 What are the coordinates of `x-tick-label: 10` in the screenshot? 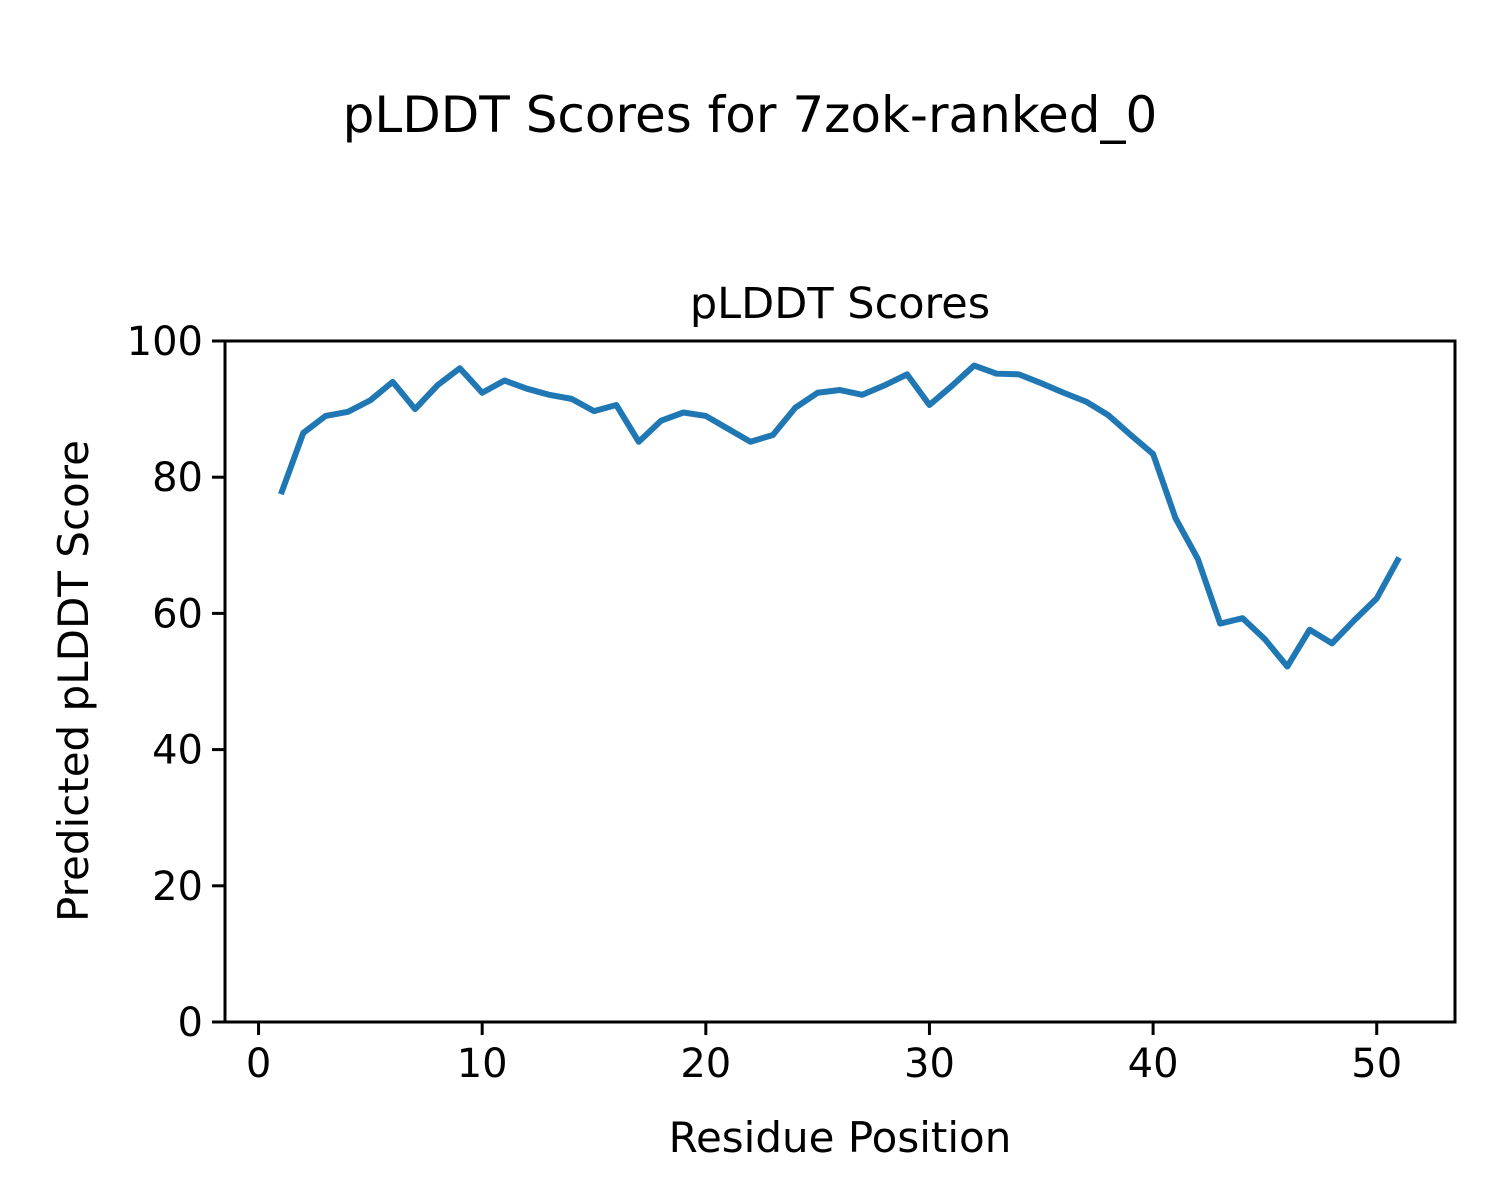 It's located at (482, 1064).